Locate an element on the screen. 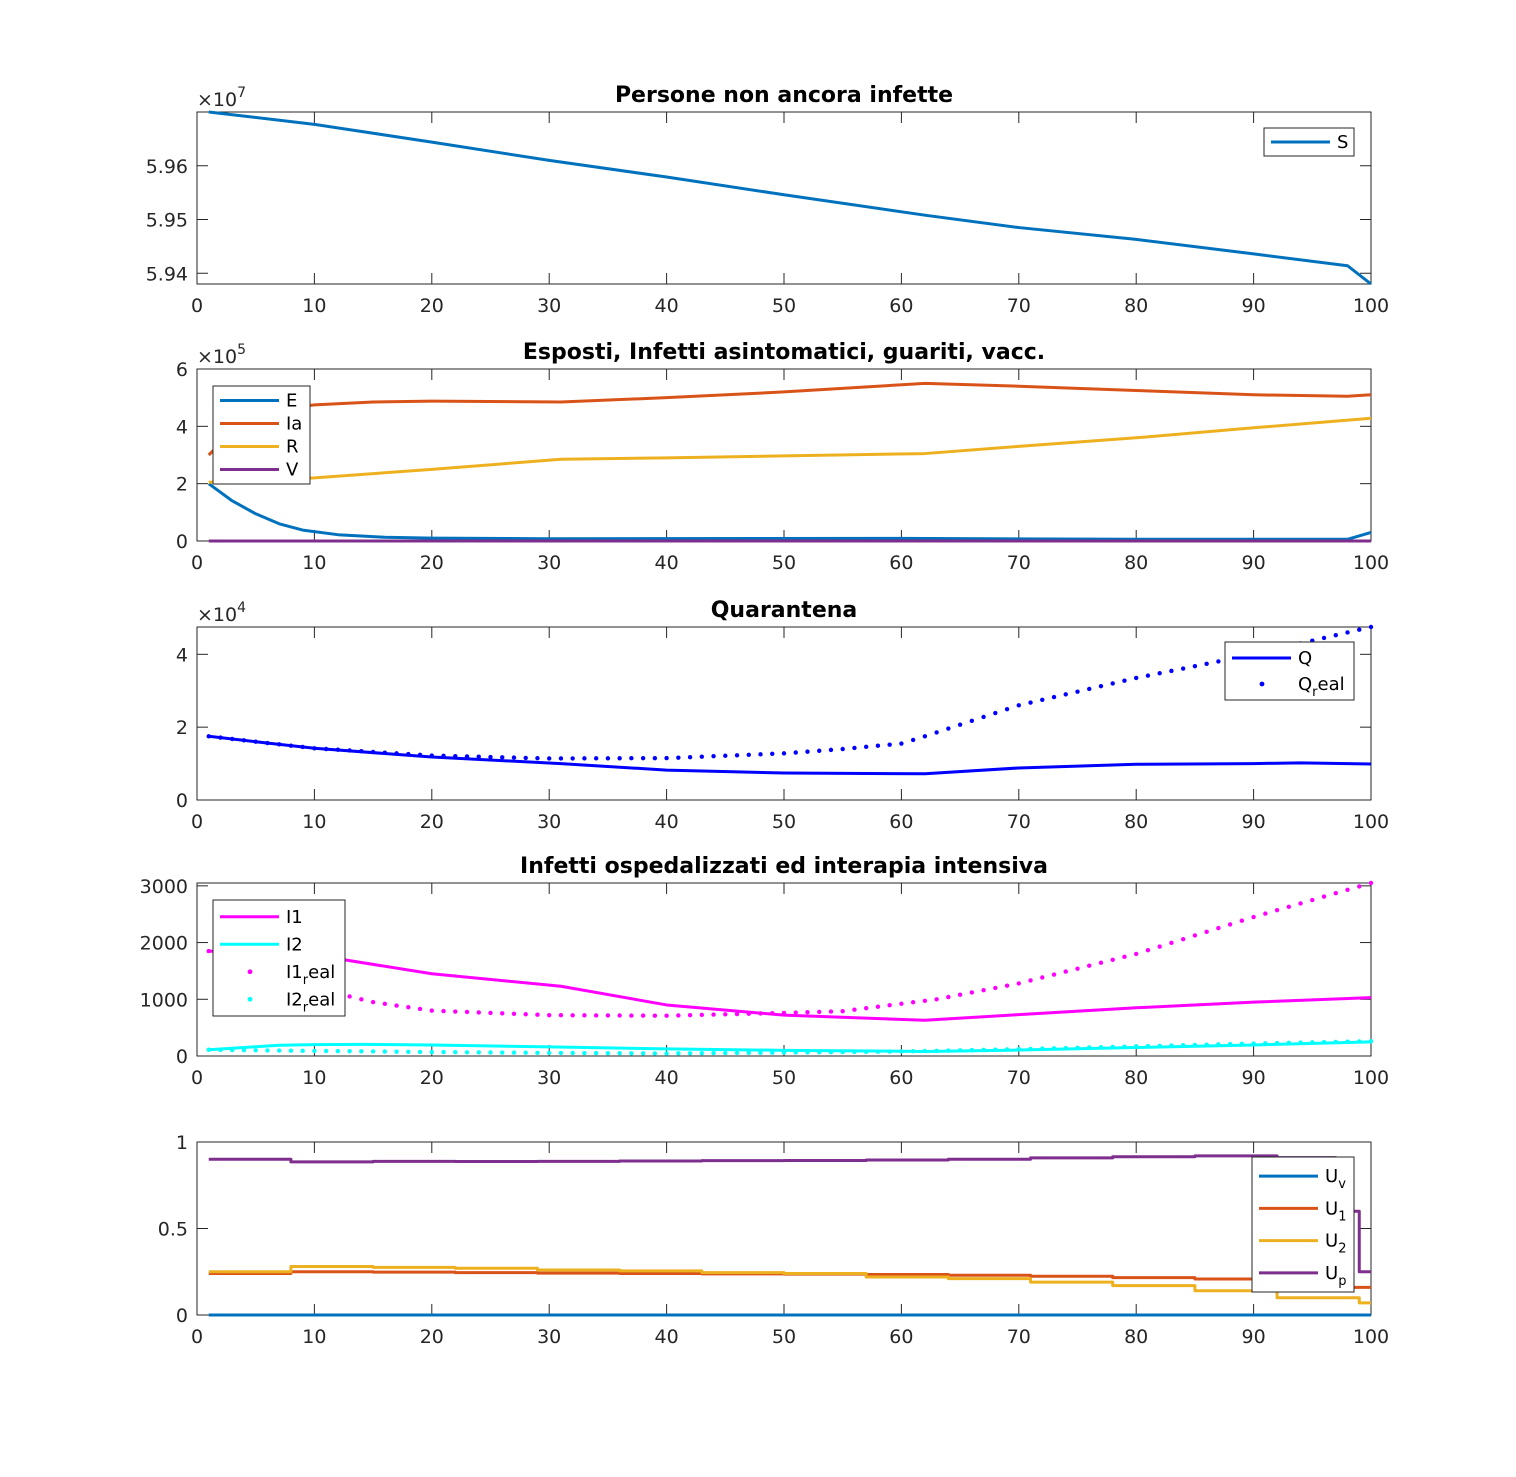 This screenshot has width=1516, height=1477. series-e-line is located at coordinates (789, 511).